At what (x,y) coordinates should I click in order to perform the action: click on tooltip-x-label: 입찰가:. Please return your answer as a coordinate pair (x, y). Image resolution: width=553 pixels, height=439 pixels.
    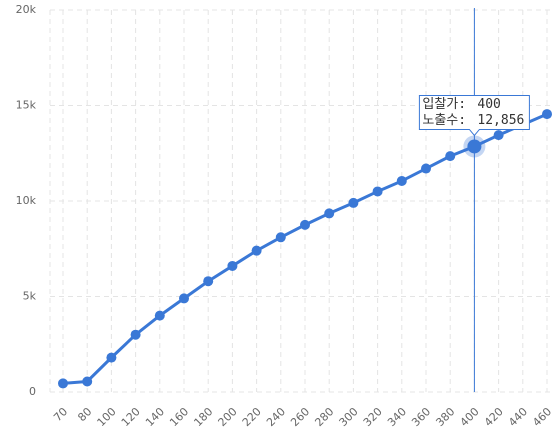
    Looking at the image, I should click on (444, 104).